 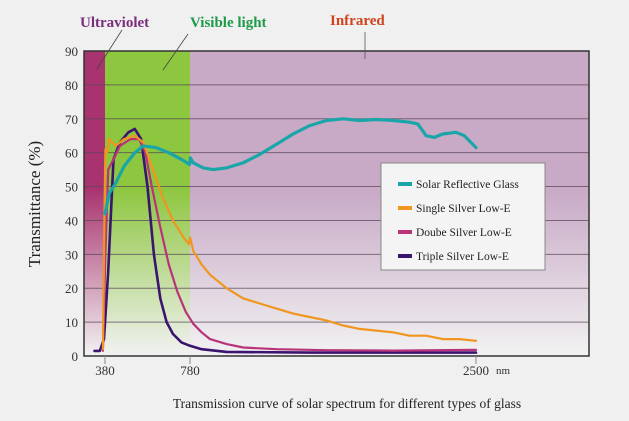 What do you see at coordinates (190, 370) in the screenshot?
I see `x-tick-label: 780` at bounding box center [190, 370].